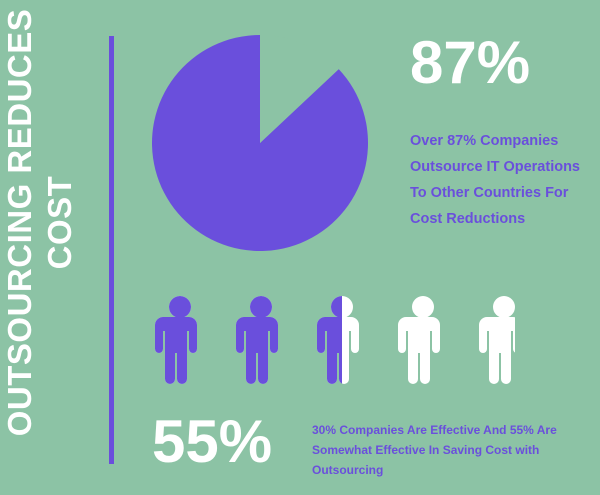 This screenshot has width=600, height=495. Describe the element at coordinates (212, 441) in the screenshot. I see `bottom-percentage: 55%` at that location.